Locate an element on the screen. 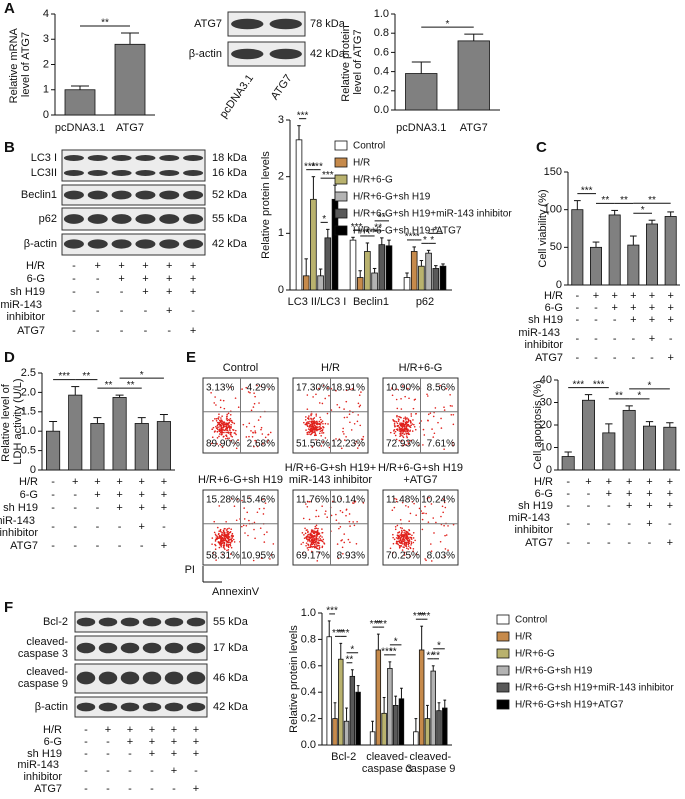  treatment-label: sh H19 is located at coordinates (20, 508).